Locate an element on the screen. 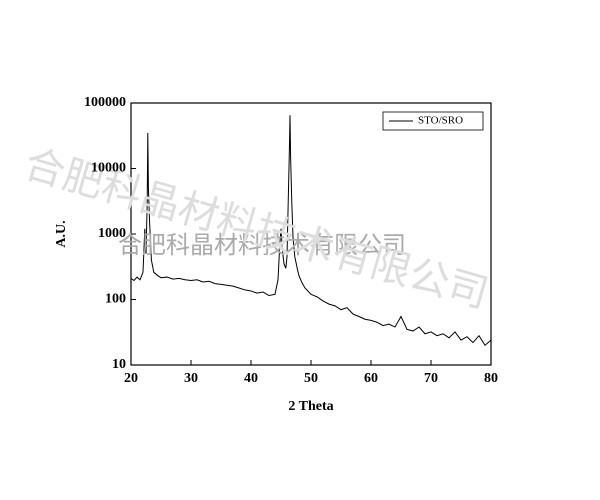 This screenshot has height=500, width=600. y-tick-label: 10 is located at coordinates (119, 364).